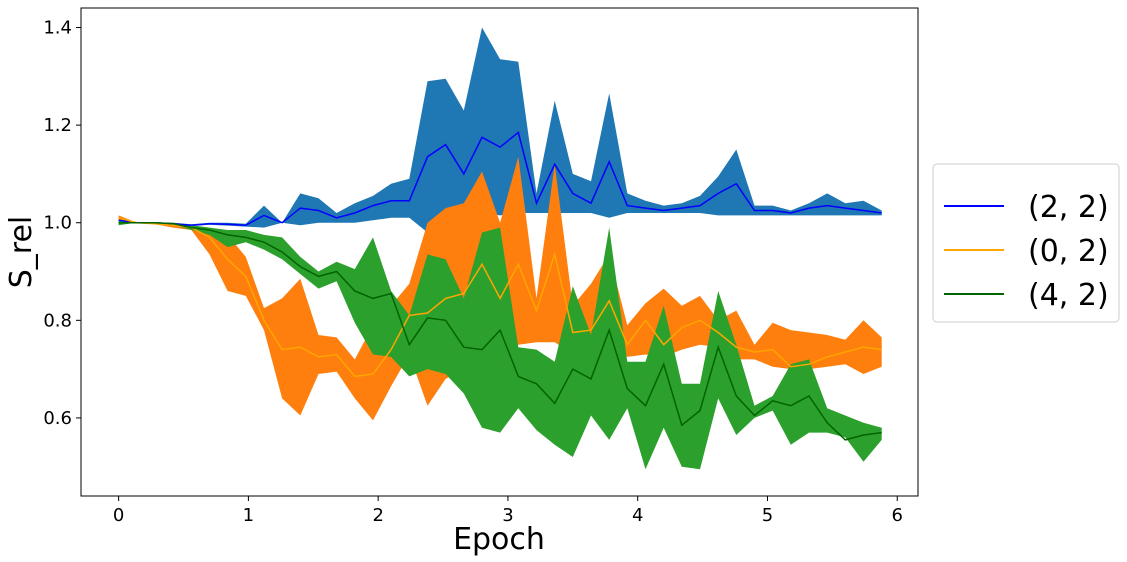  What do you see at coordinates (57, 125) in the screenshot?
I see `y-tick-label: 1.2` at bounding box center [57, 125].